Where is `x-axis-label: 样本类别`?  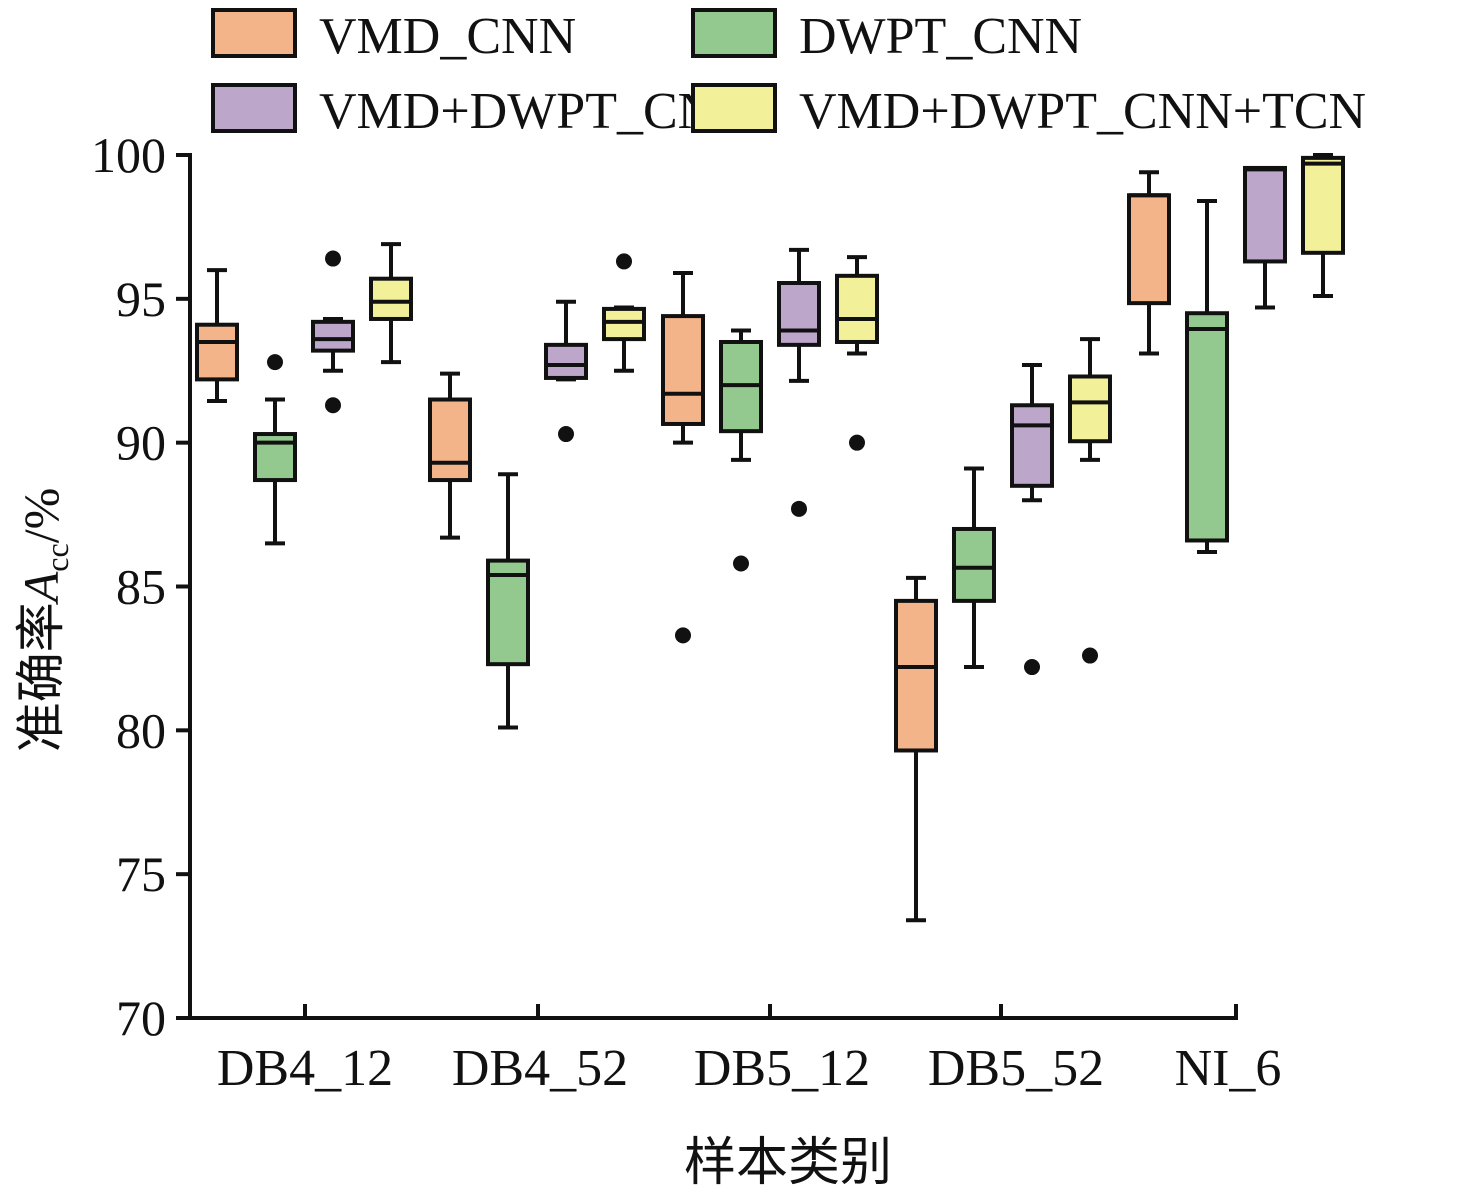 x-axis-label: 样本类别 is located at coordinates (788, 1163).